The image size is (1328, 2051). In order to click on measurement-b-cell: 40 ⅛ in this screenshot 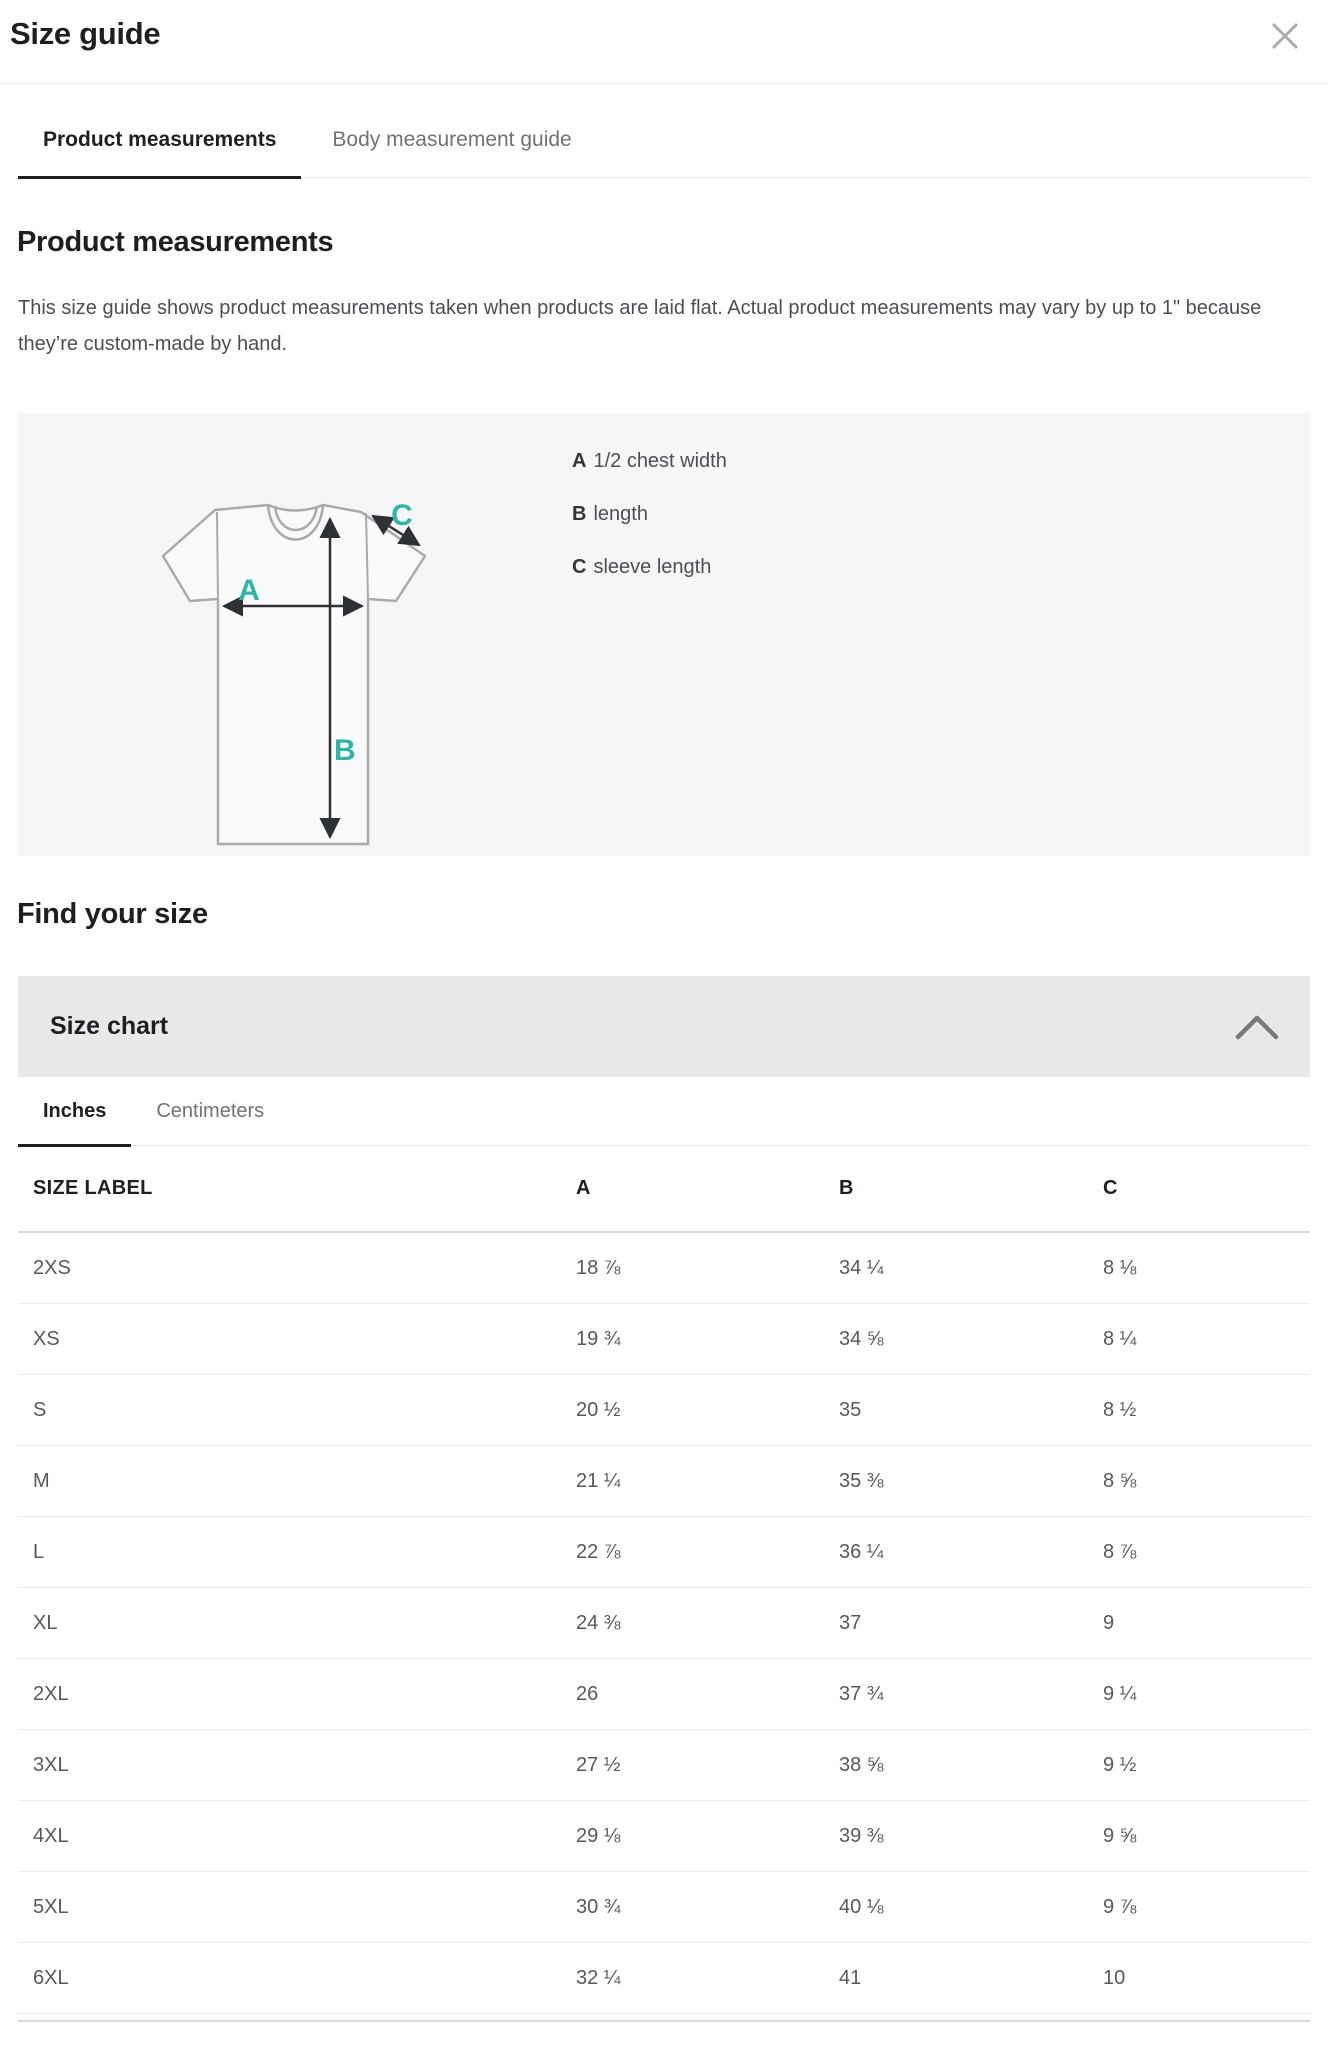, I will do `click(861, 1906)`.